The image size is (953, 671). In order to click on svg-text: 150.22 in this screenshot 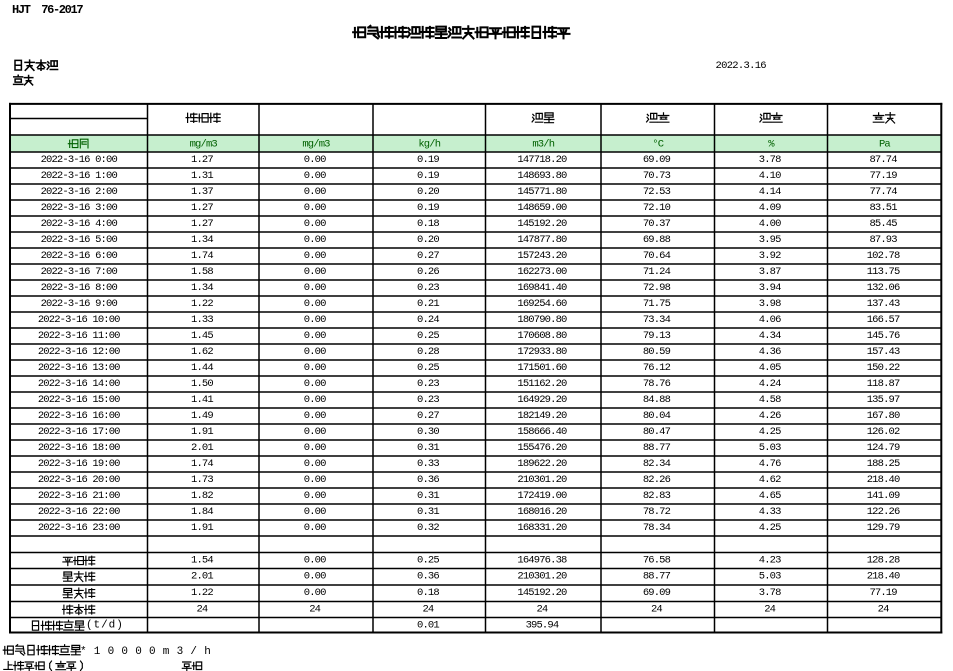, I will do `click(883, 368)`.